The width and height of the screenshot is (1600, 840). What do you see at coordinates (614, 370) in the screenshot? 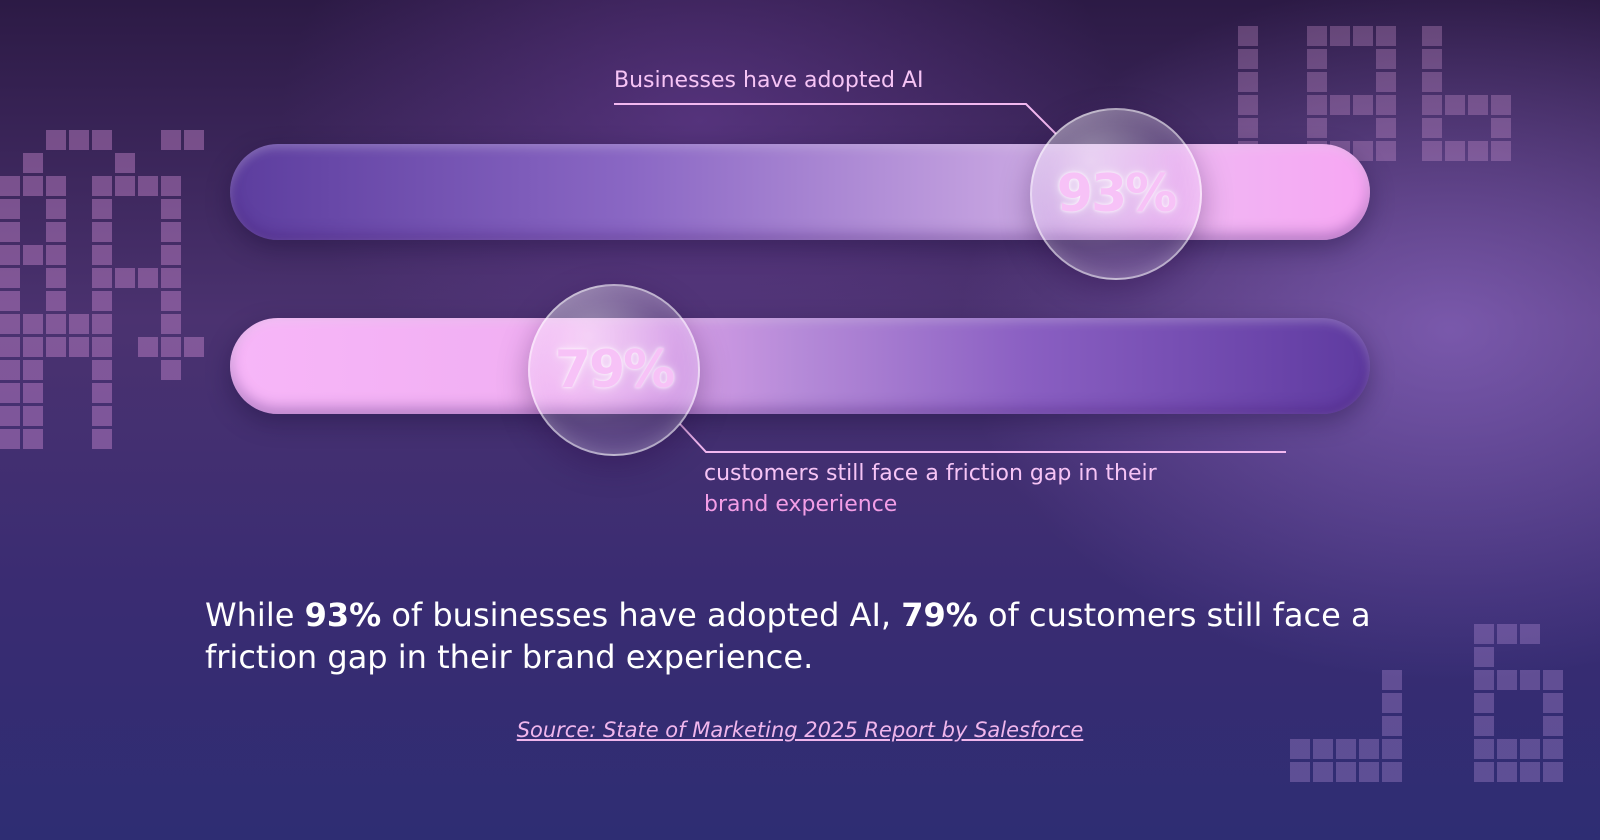
I see `value-label-79: 79%` at bounding box center [614, 370].